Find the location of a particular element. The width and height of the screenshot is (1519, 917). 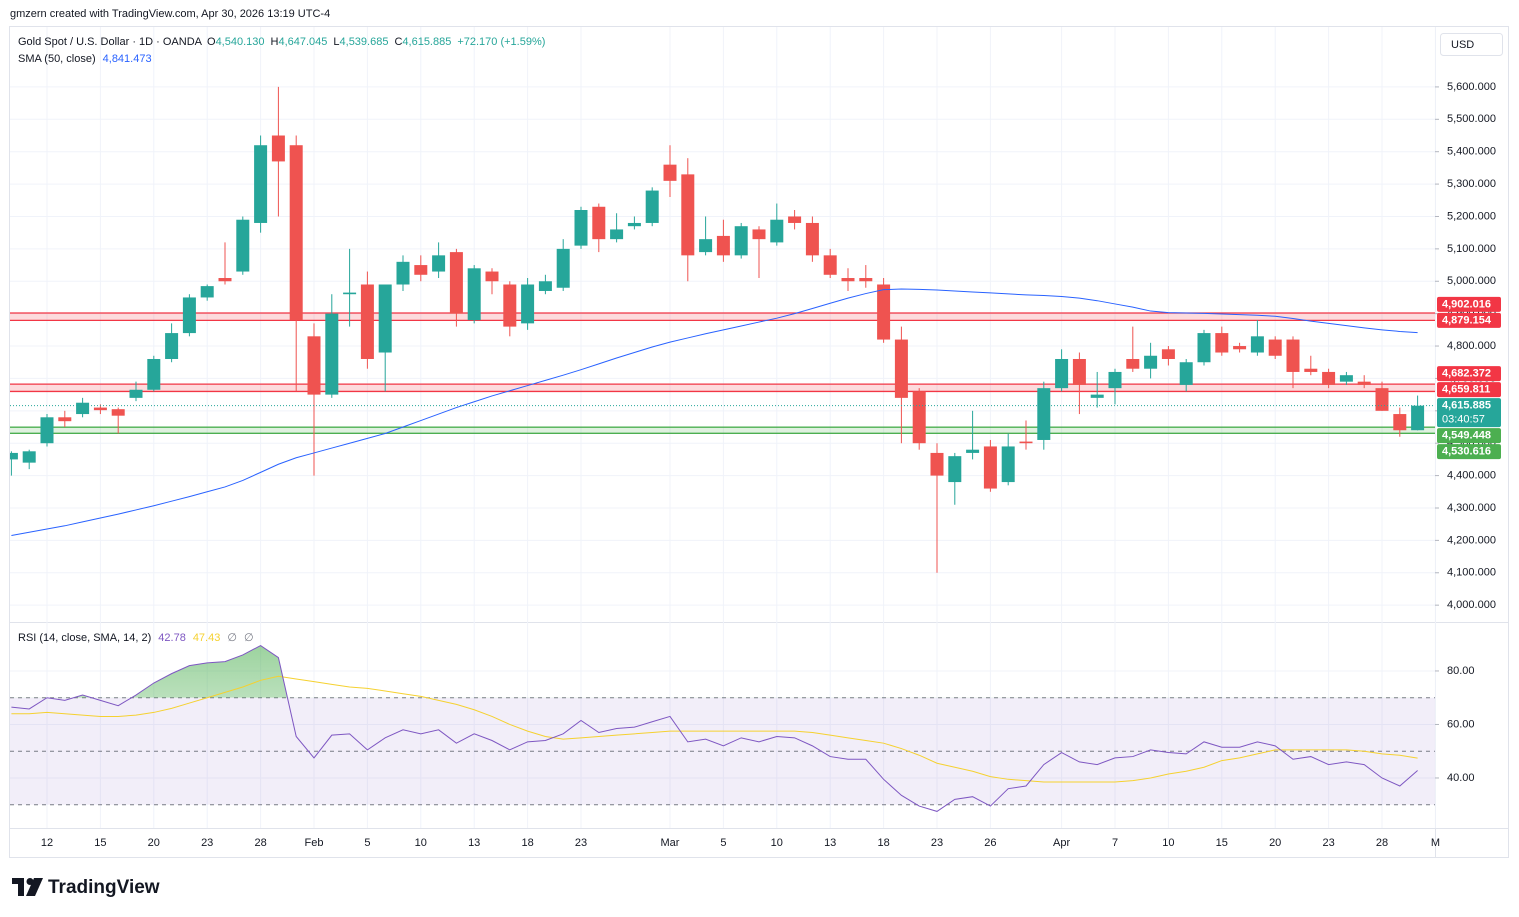

level-label: 4,659.811 is located at coordinates (1466, 390).